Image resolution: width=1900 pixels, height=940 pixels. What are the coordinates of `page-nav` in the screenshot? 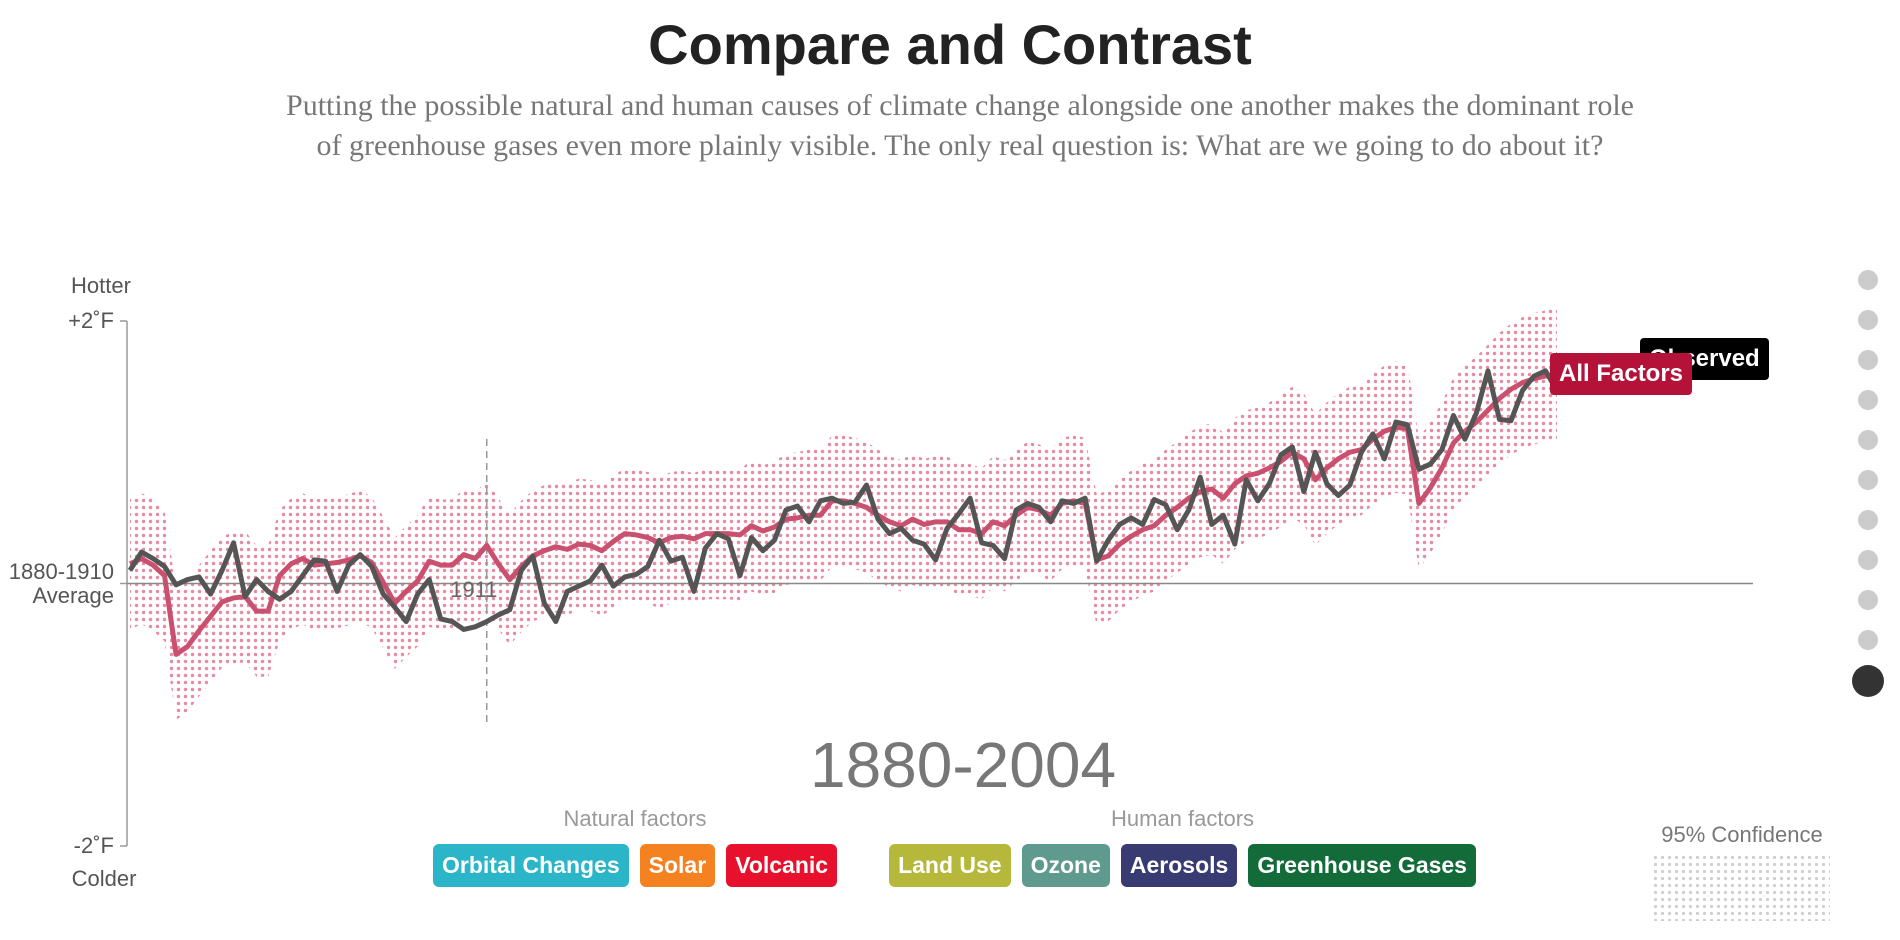 It's located at (1868, 483).